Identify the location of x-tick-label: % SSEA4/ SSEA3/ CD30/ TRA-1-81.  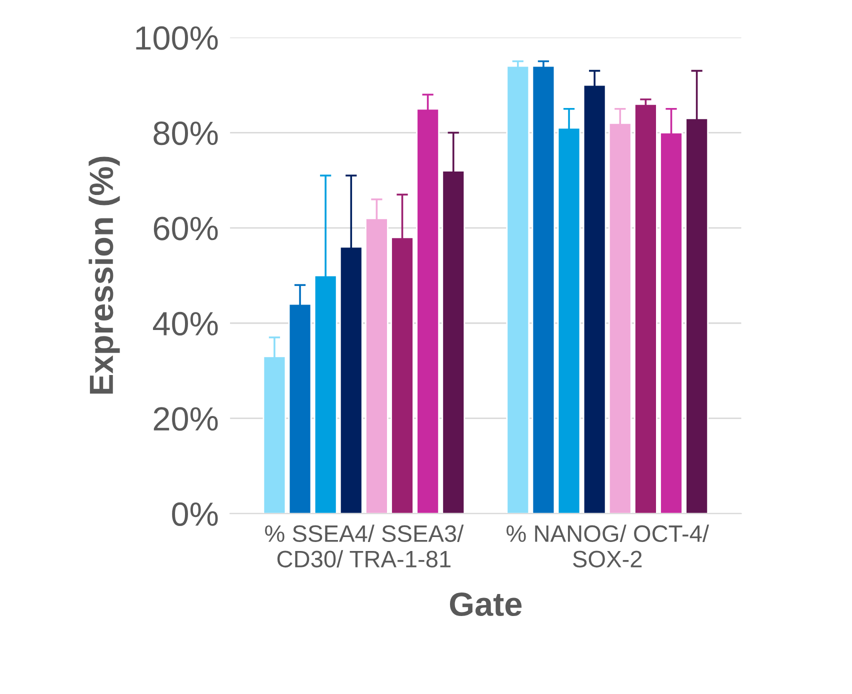
(364, 546).